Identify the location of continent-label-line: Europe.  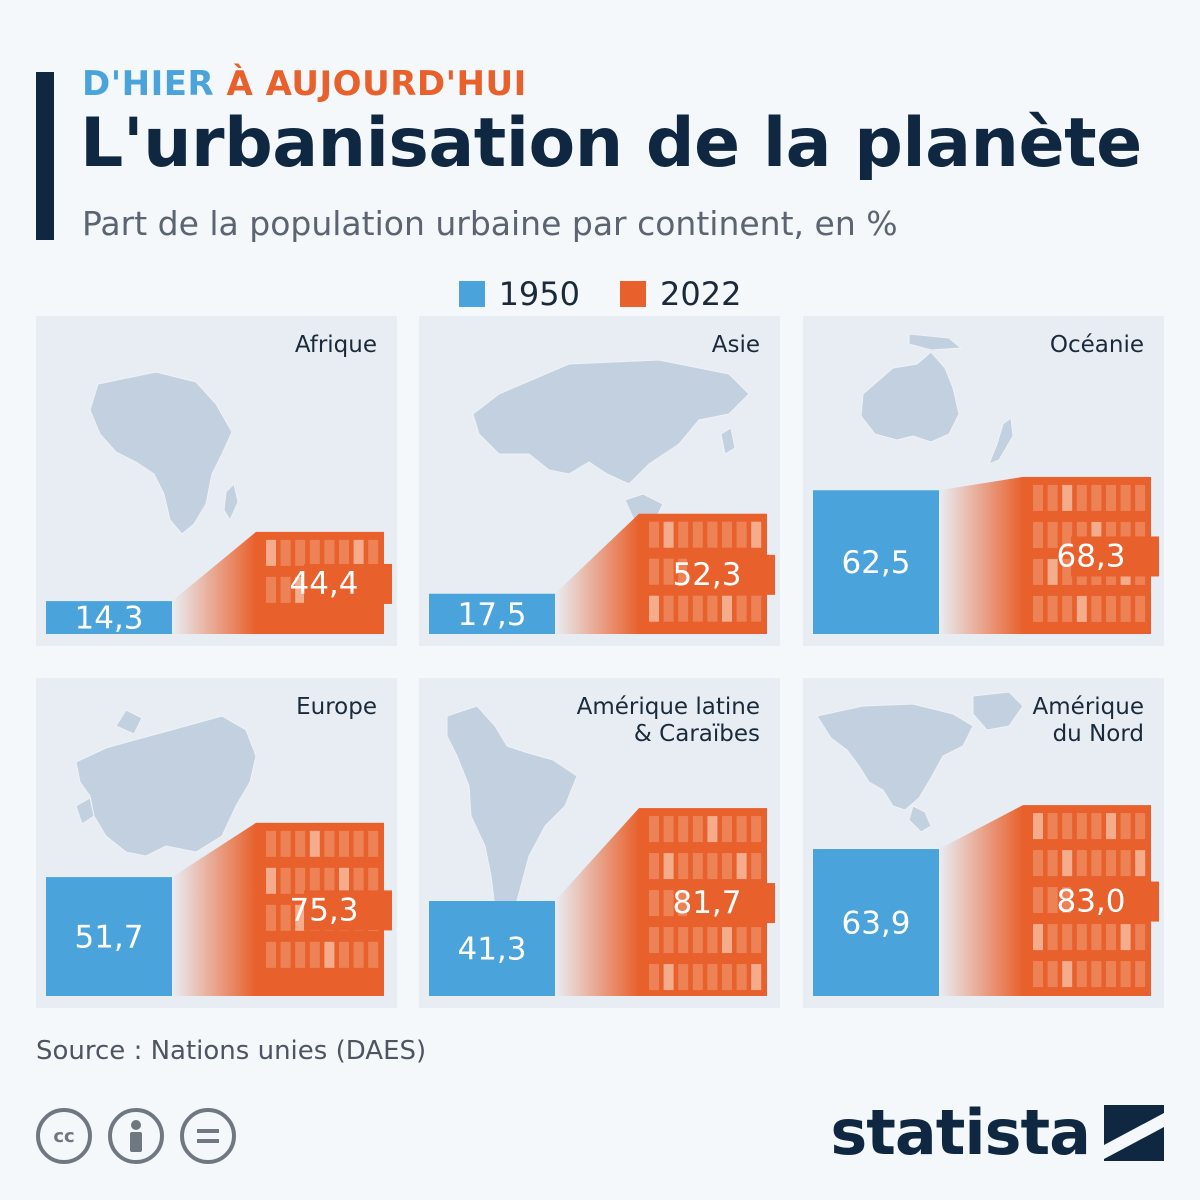
(336, 707).